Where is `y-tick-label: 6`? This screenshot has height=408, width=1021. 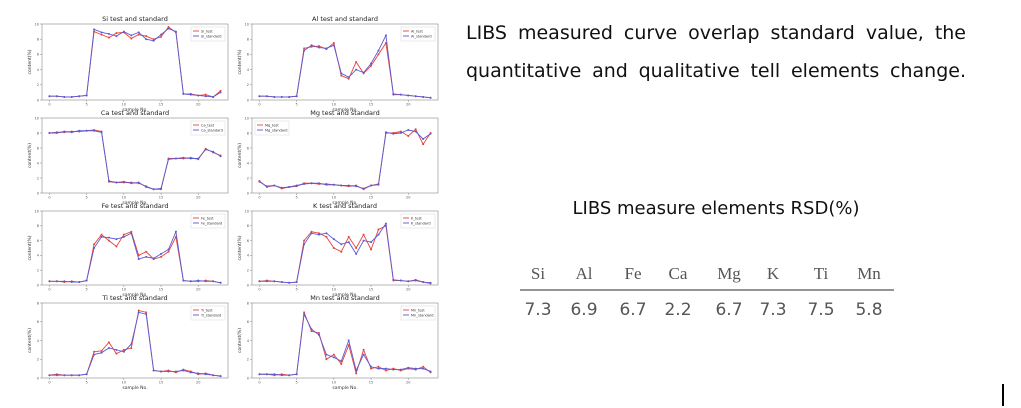 y-tick-label: 6 is located at coordinates (38, 55).